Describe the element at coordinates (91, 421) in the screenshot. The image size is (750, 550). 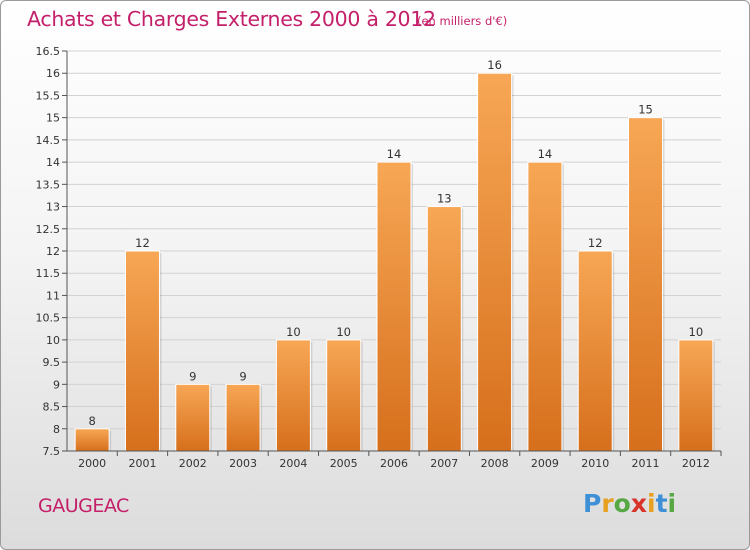
I see `value-label: 8` at that location.